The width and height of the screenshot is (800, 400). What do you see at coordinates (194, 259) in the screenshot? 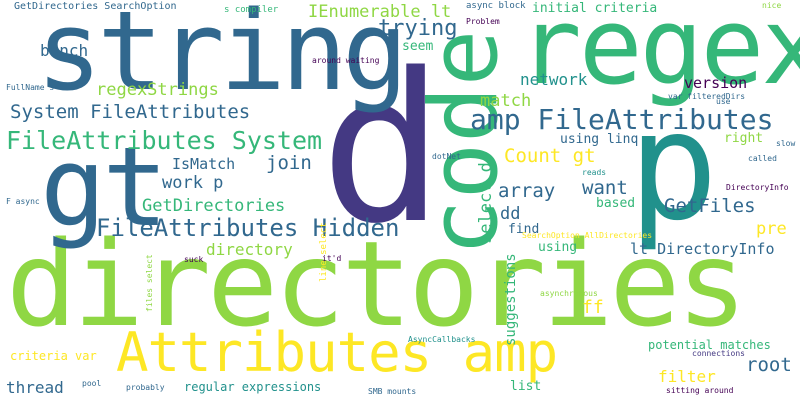
I see `word-suck: suck` at bounding box center [194, 259].